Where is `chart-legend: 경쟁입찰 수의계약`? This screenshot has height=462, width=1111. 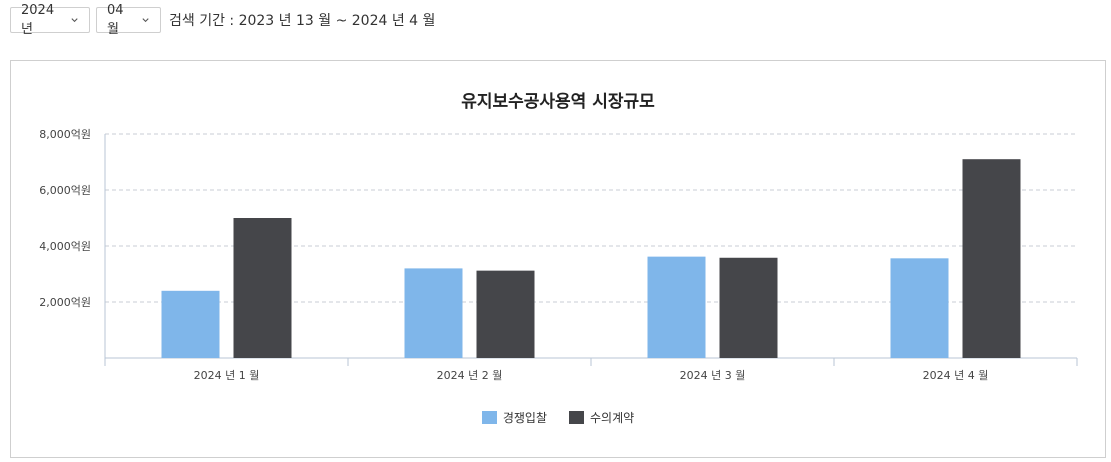
chart-legend: 경쟁입찰 수의계약 is located at coordinates (558, 417).